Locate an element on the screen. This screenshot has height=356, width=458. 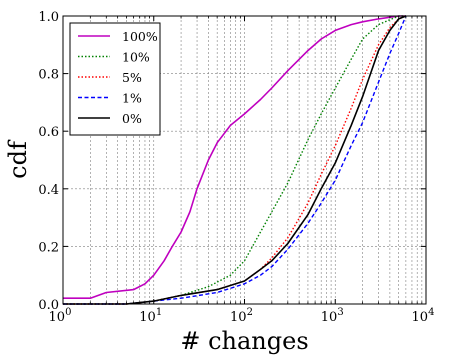
legend-box is located at coordinates (115, 79).